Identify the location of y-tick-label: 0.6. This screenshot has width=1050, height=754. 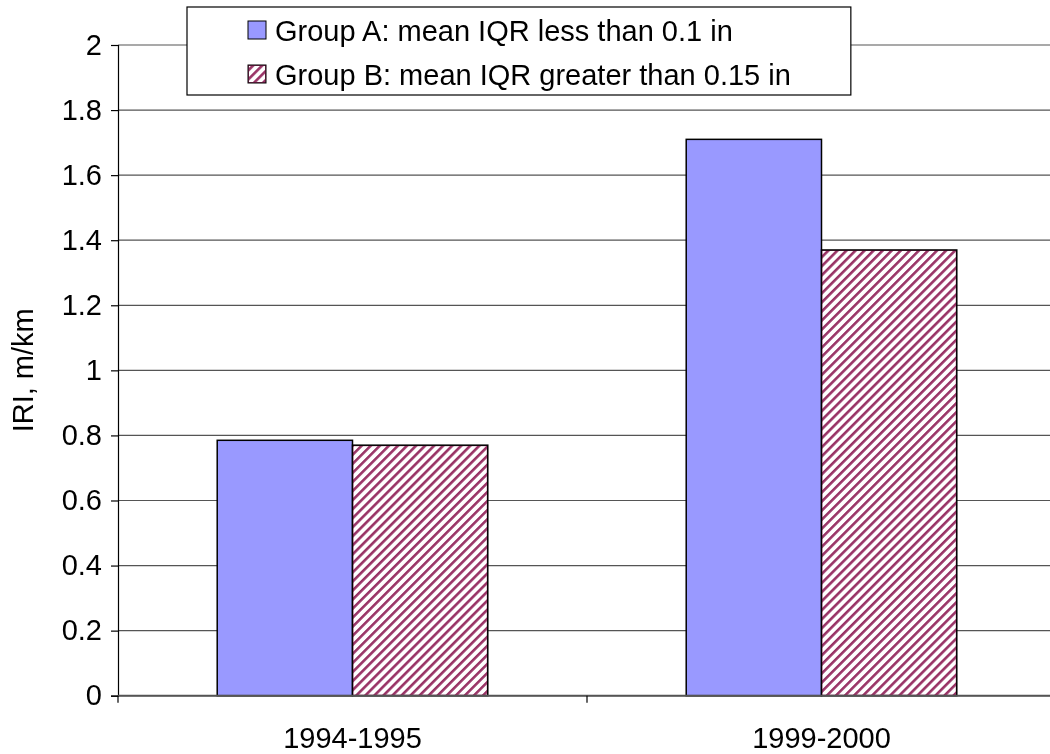
(81, 500).